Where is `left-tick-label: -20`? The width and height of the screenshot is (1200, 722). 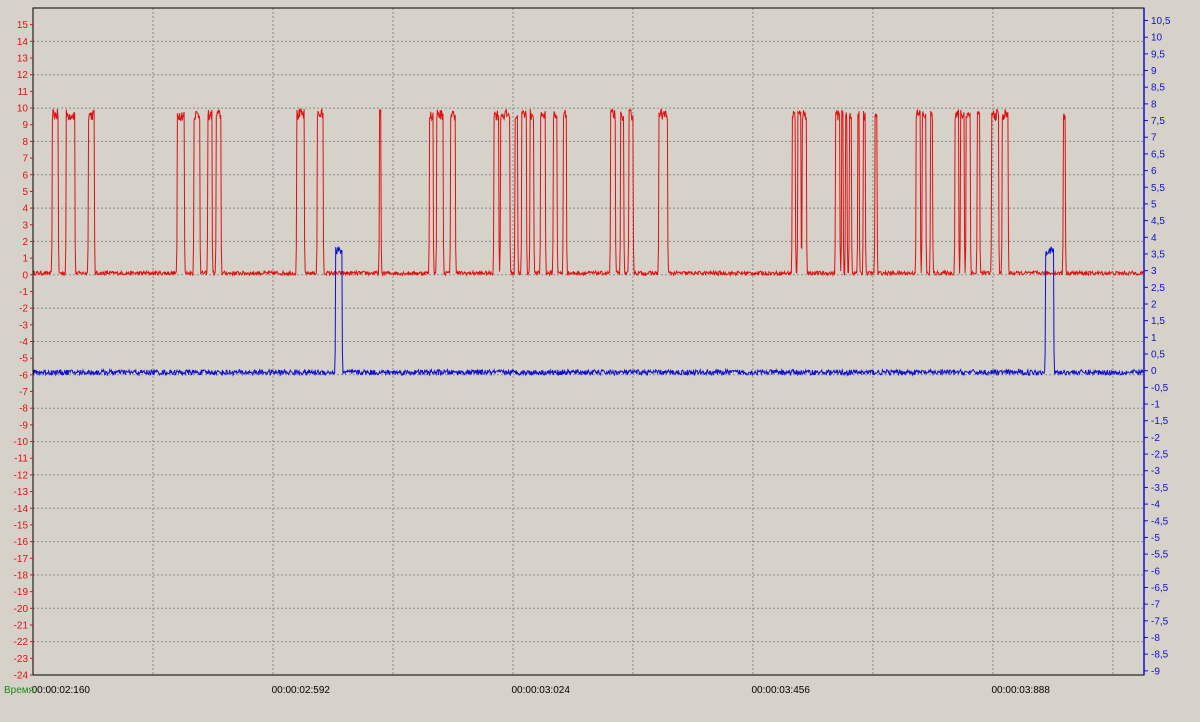
left-tick-label: -20 is located at coordinates (21, 609).